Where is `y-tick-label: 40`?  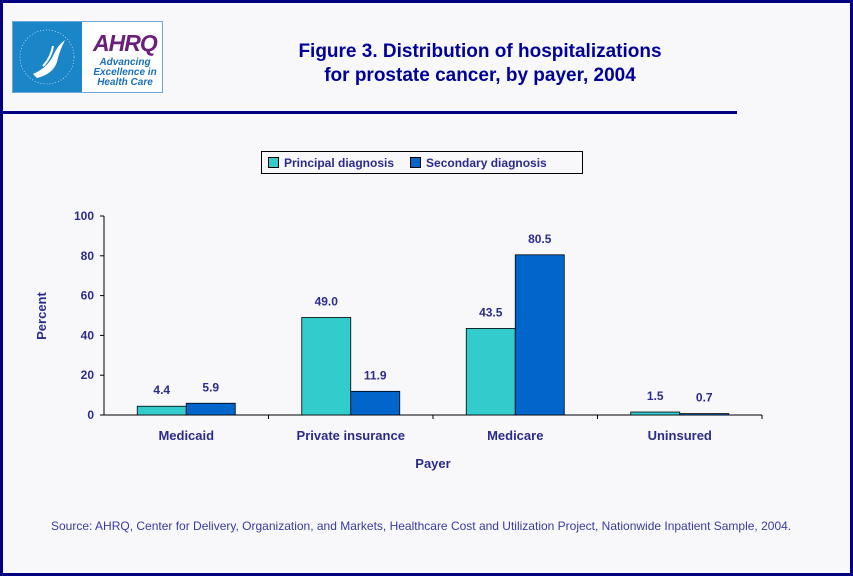 y-tick-label: 40 is located at coordinates (88, 335).